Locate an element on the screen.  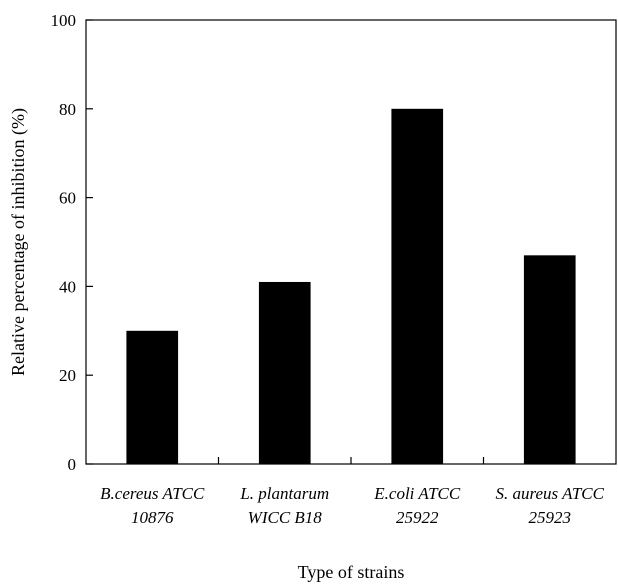
y-tick-label: 0 is located at coordinates (72, 464).